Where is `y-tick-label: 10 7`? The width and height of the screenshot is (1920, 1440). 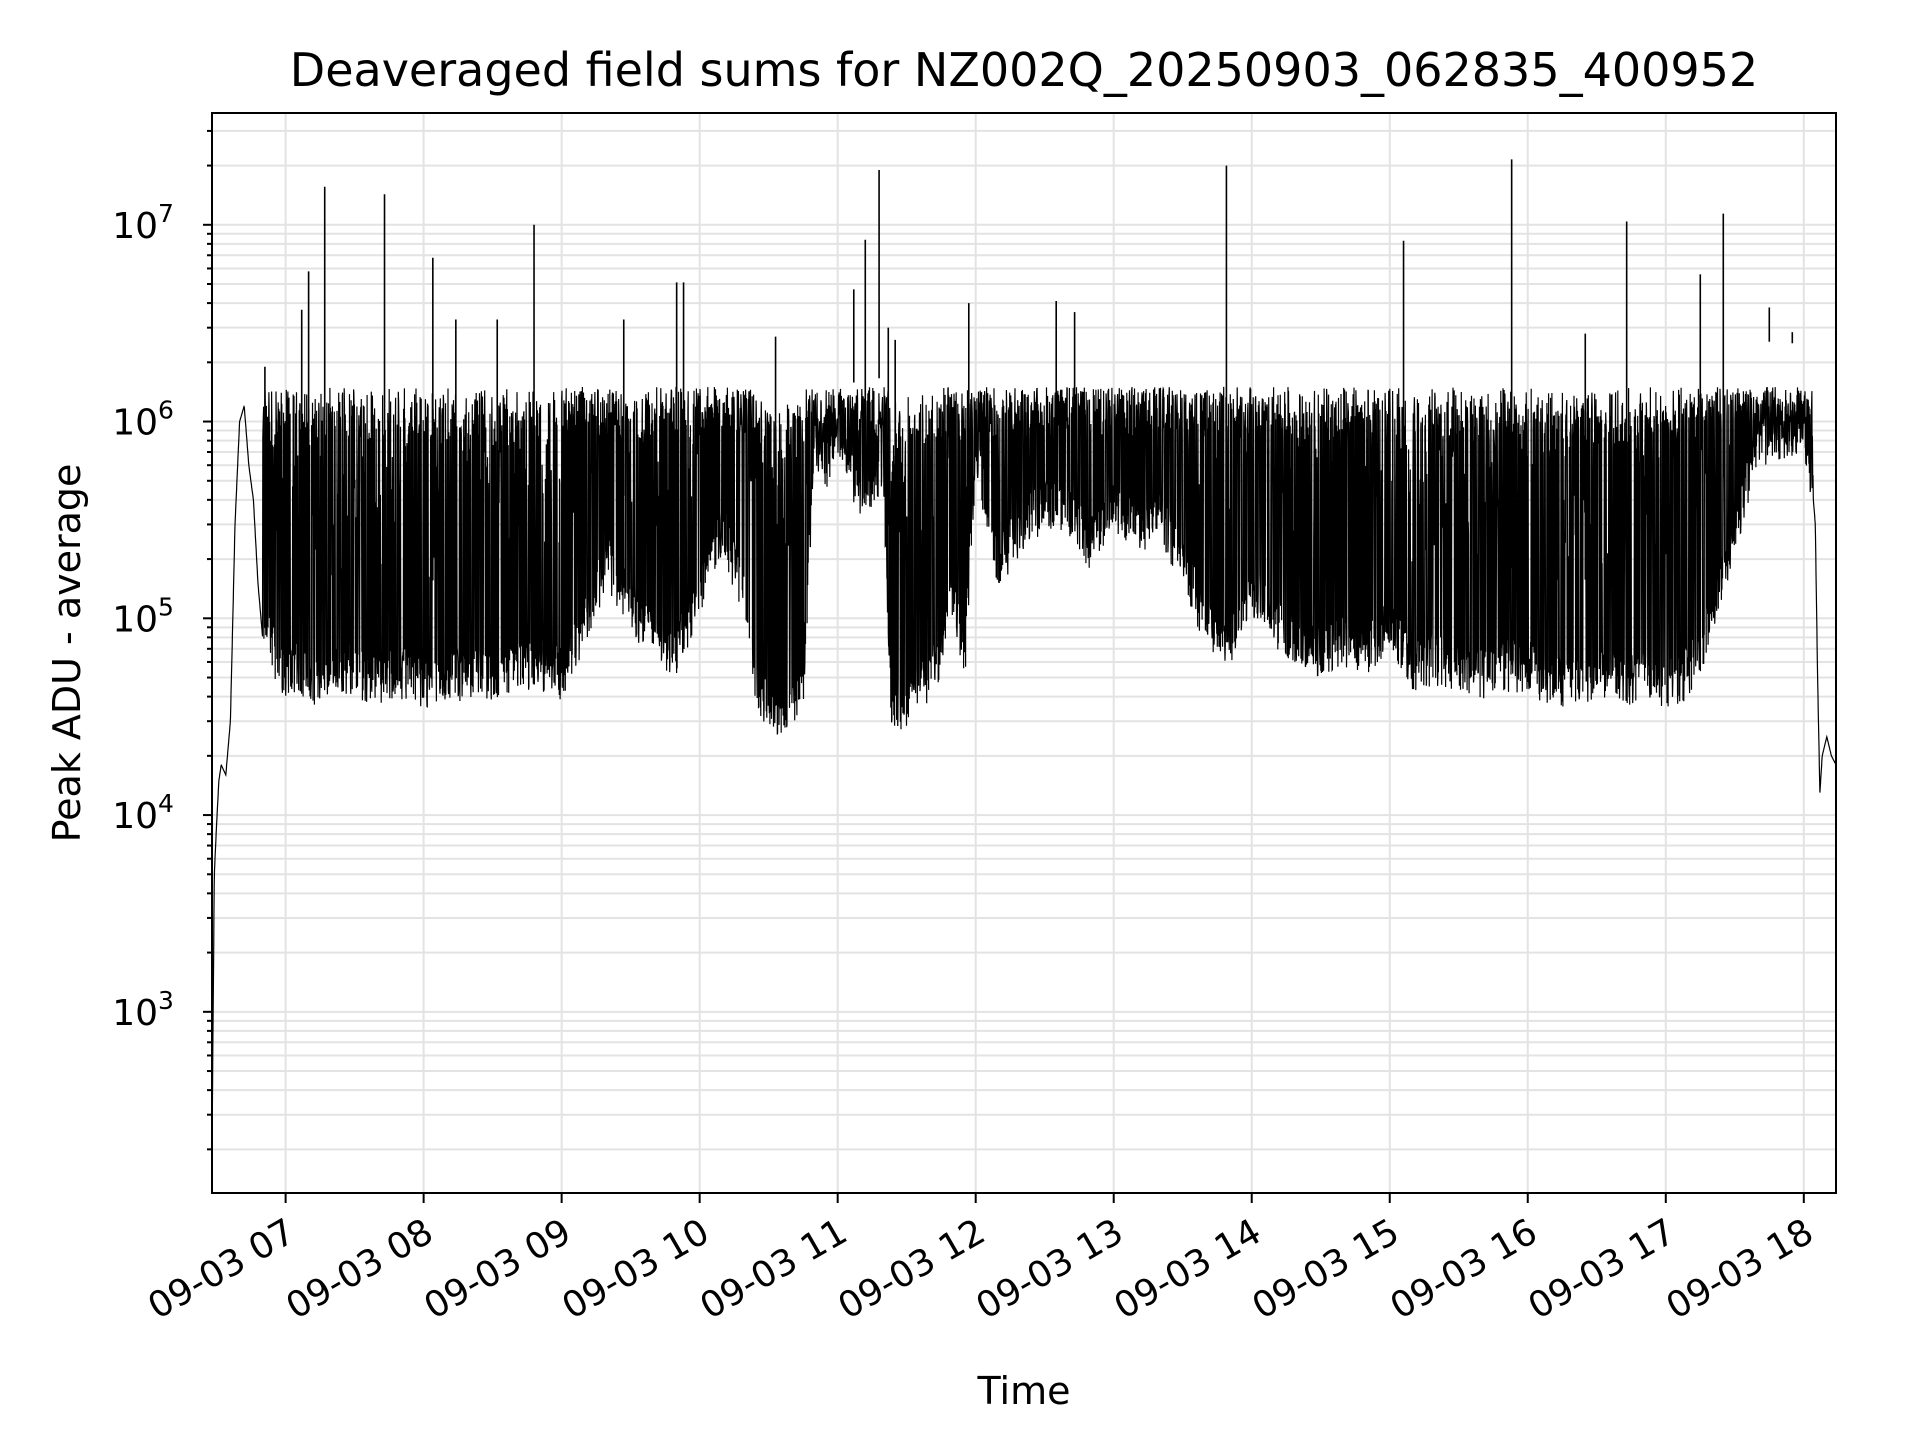 y-tick-label: 10 7 is located at coordinates (143, 223).